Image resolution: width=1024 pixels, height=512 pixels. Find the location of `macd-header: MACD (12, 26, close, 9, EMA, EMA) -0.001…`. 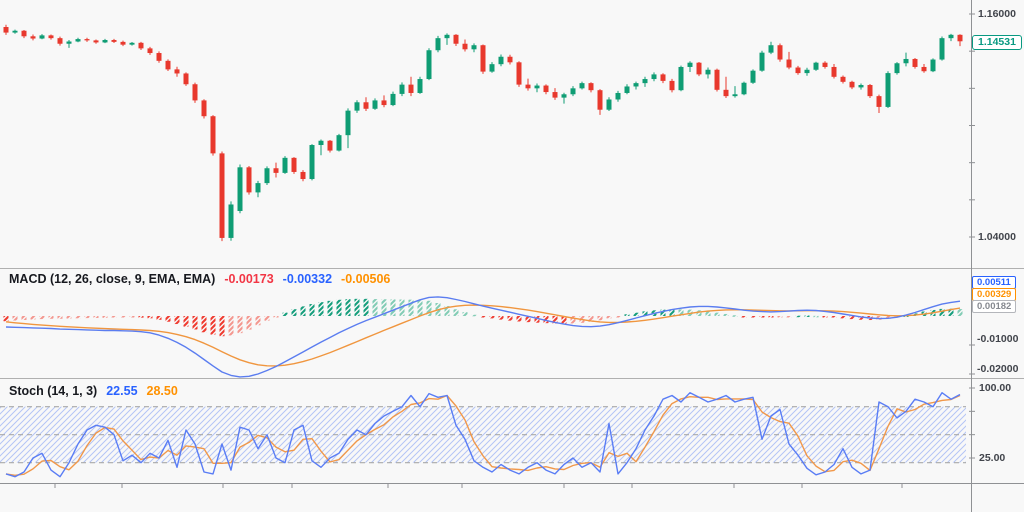

macd-header: MACD (12, 26, close, 9, EMA, EMA) -0.001… is located at coordinates (199, 279).